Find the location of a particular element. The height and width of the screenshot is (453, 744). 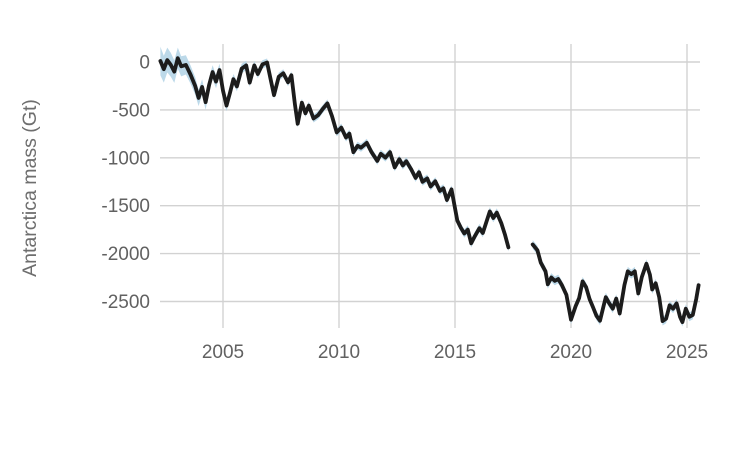

x-tick-label: 2010 is located at coordinates (339, 352).